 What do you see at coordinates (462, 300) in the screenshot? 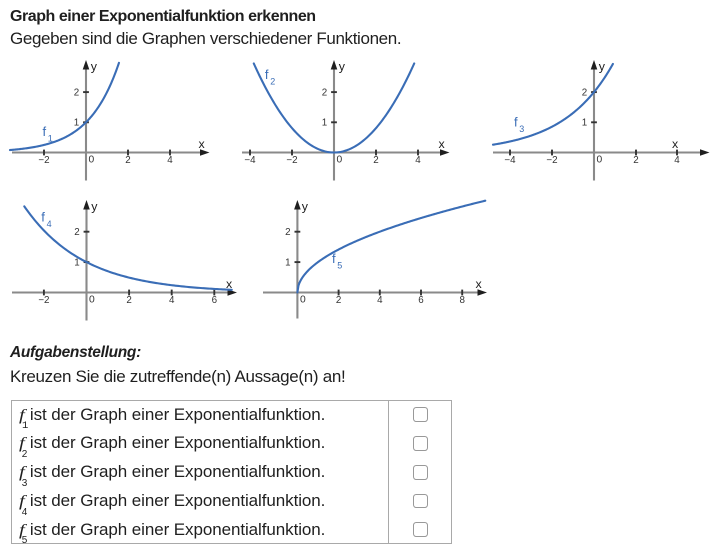
I see `svg-text: 8` at bounding box center [462, 300].